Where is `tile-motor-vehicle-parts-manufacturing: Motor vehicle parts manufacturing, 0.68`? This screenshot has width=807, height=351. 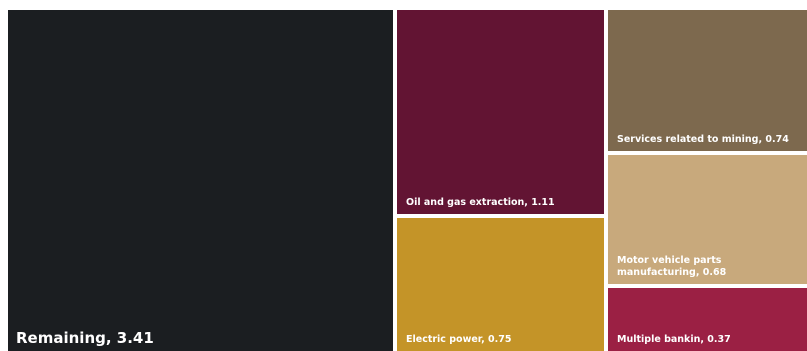 tile-motor-vehicle-parts-manufacturing: Motor vehicle parts manufacturing, 0.68 is located at coordinates (707, 219).